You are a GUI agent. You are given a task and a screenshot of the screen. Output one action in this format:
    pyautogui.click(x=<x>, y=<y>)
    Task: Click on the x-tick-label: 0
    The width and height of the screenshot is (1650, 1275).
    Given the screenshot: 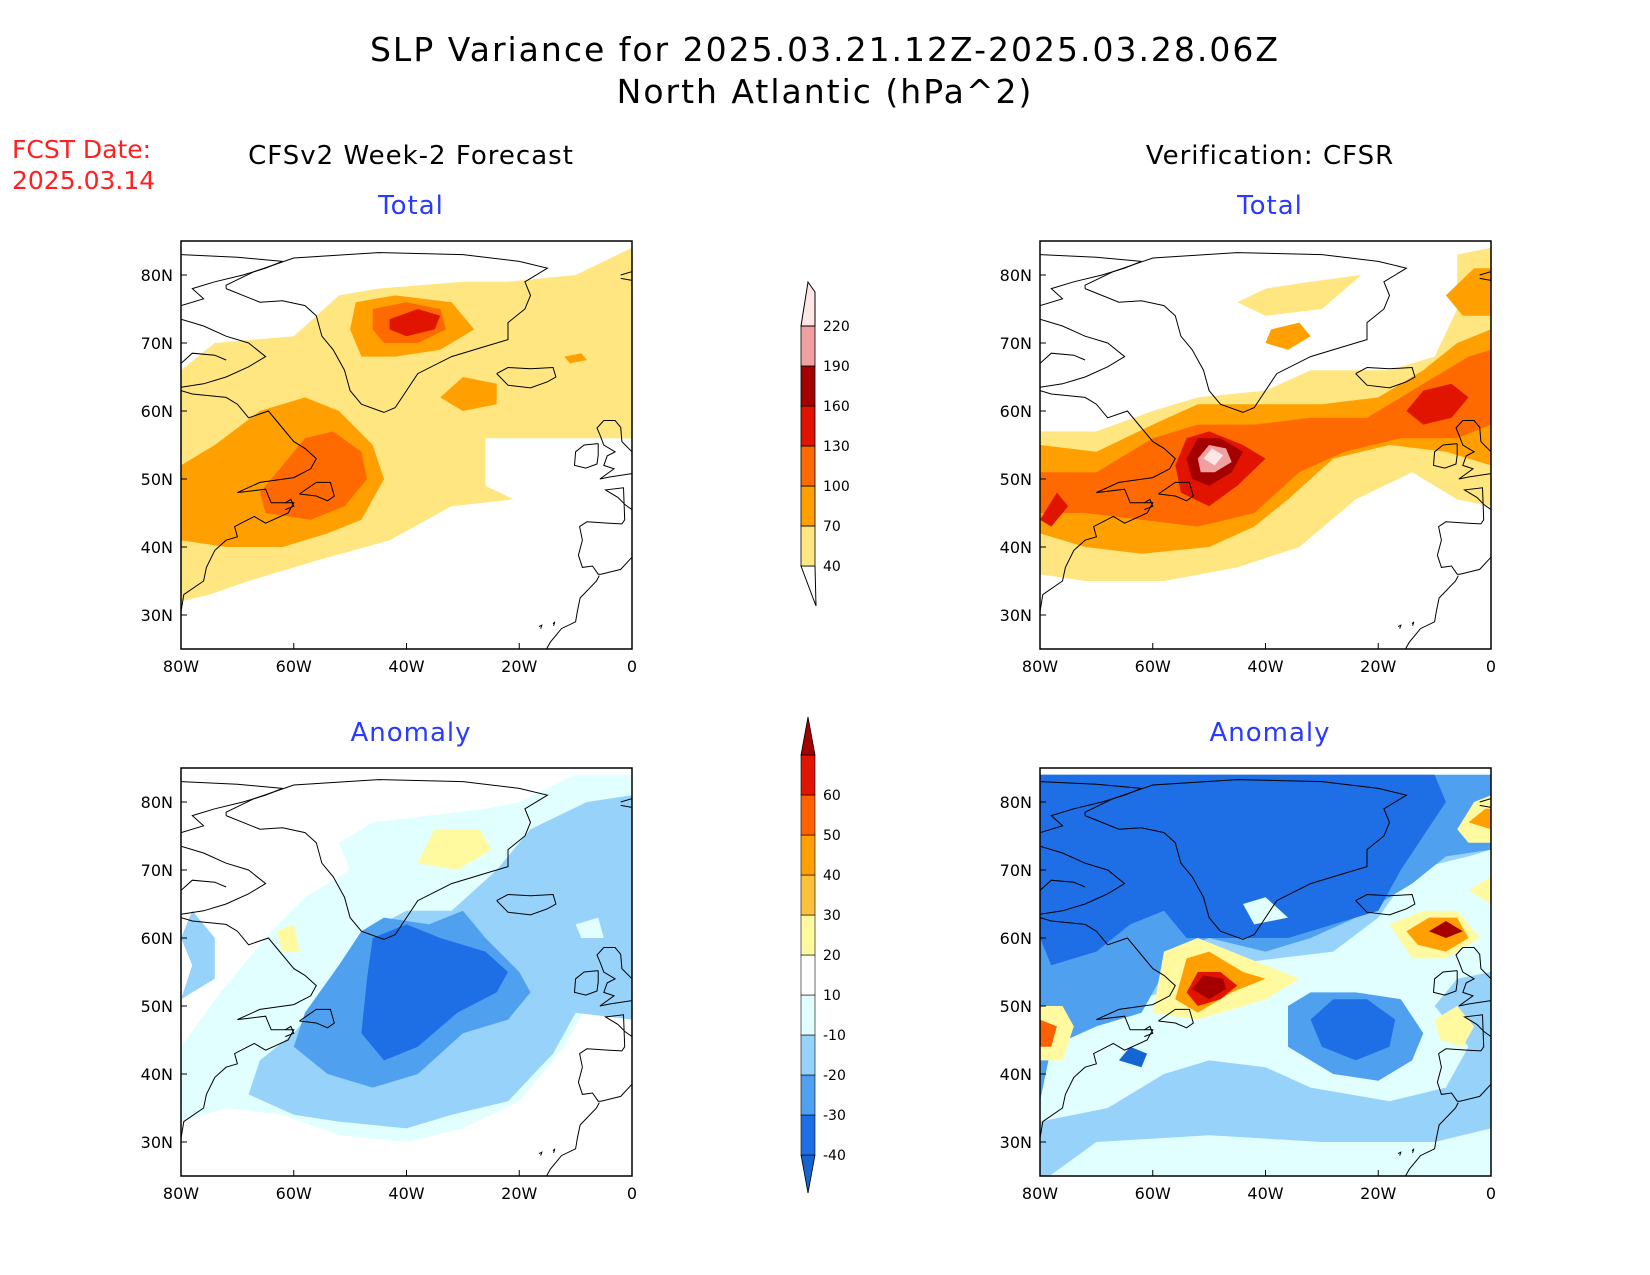 What is the action you would take?
    pyautogui.click(x=632, y=666)
    